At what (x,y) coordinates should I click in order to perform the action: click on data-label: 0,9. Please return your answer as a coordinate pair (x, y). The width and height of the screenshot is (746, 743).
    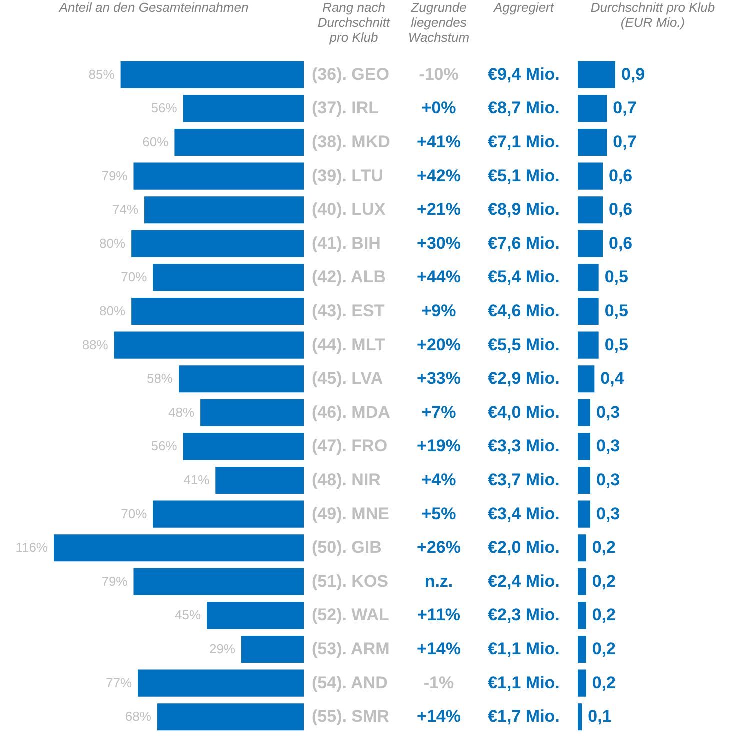
    Looking at the image, I should click on (634, 74).